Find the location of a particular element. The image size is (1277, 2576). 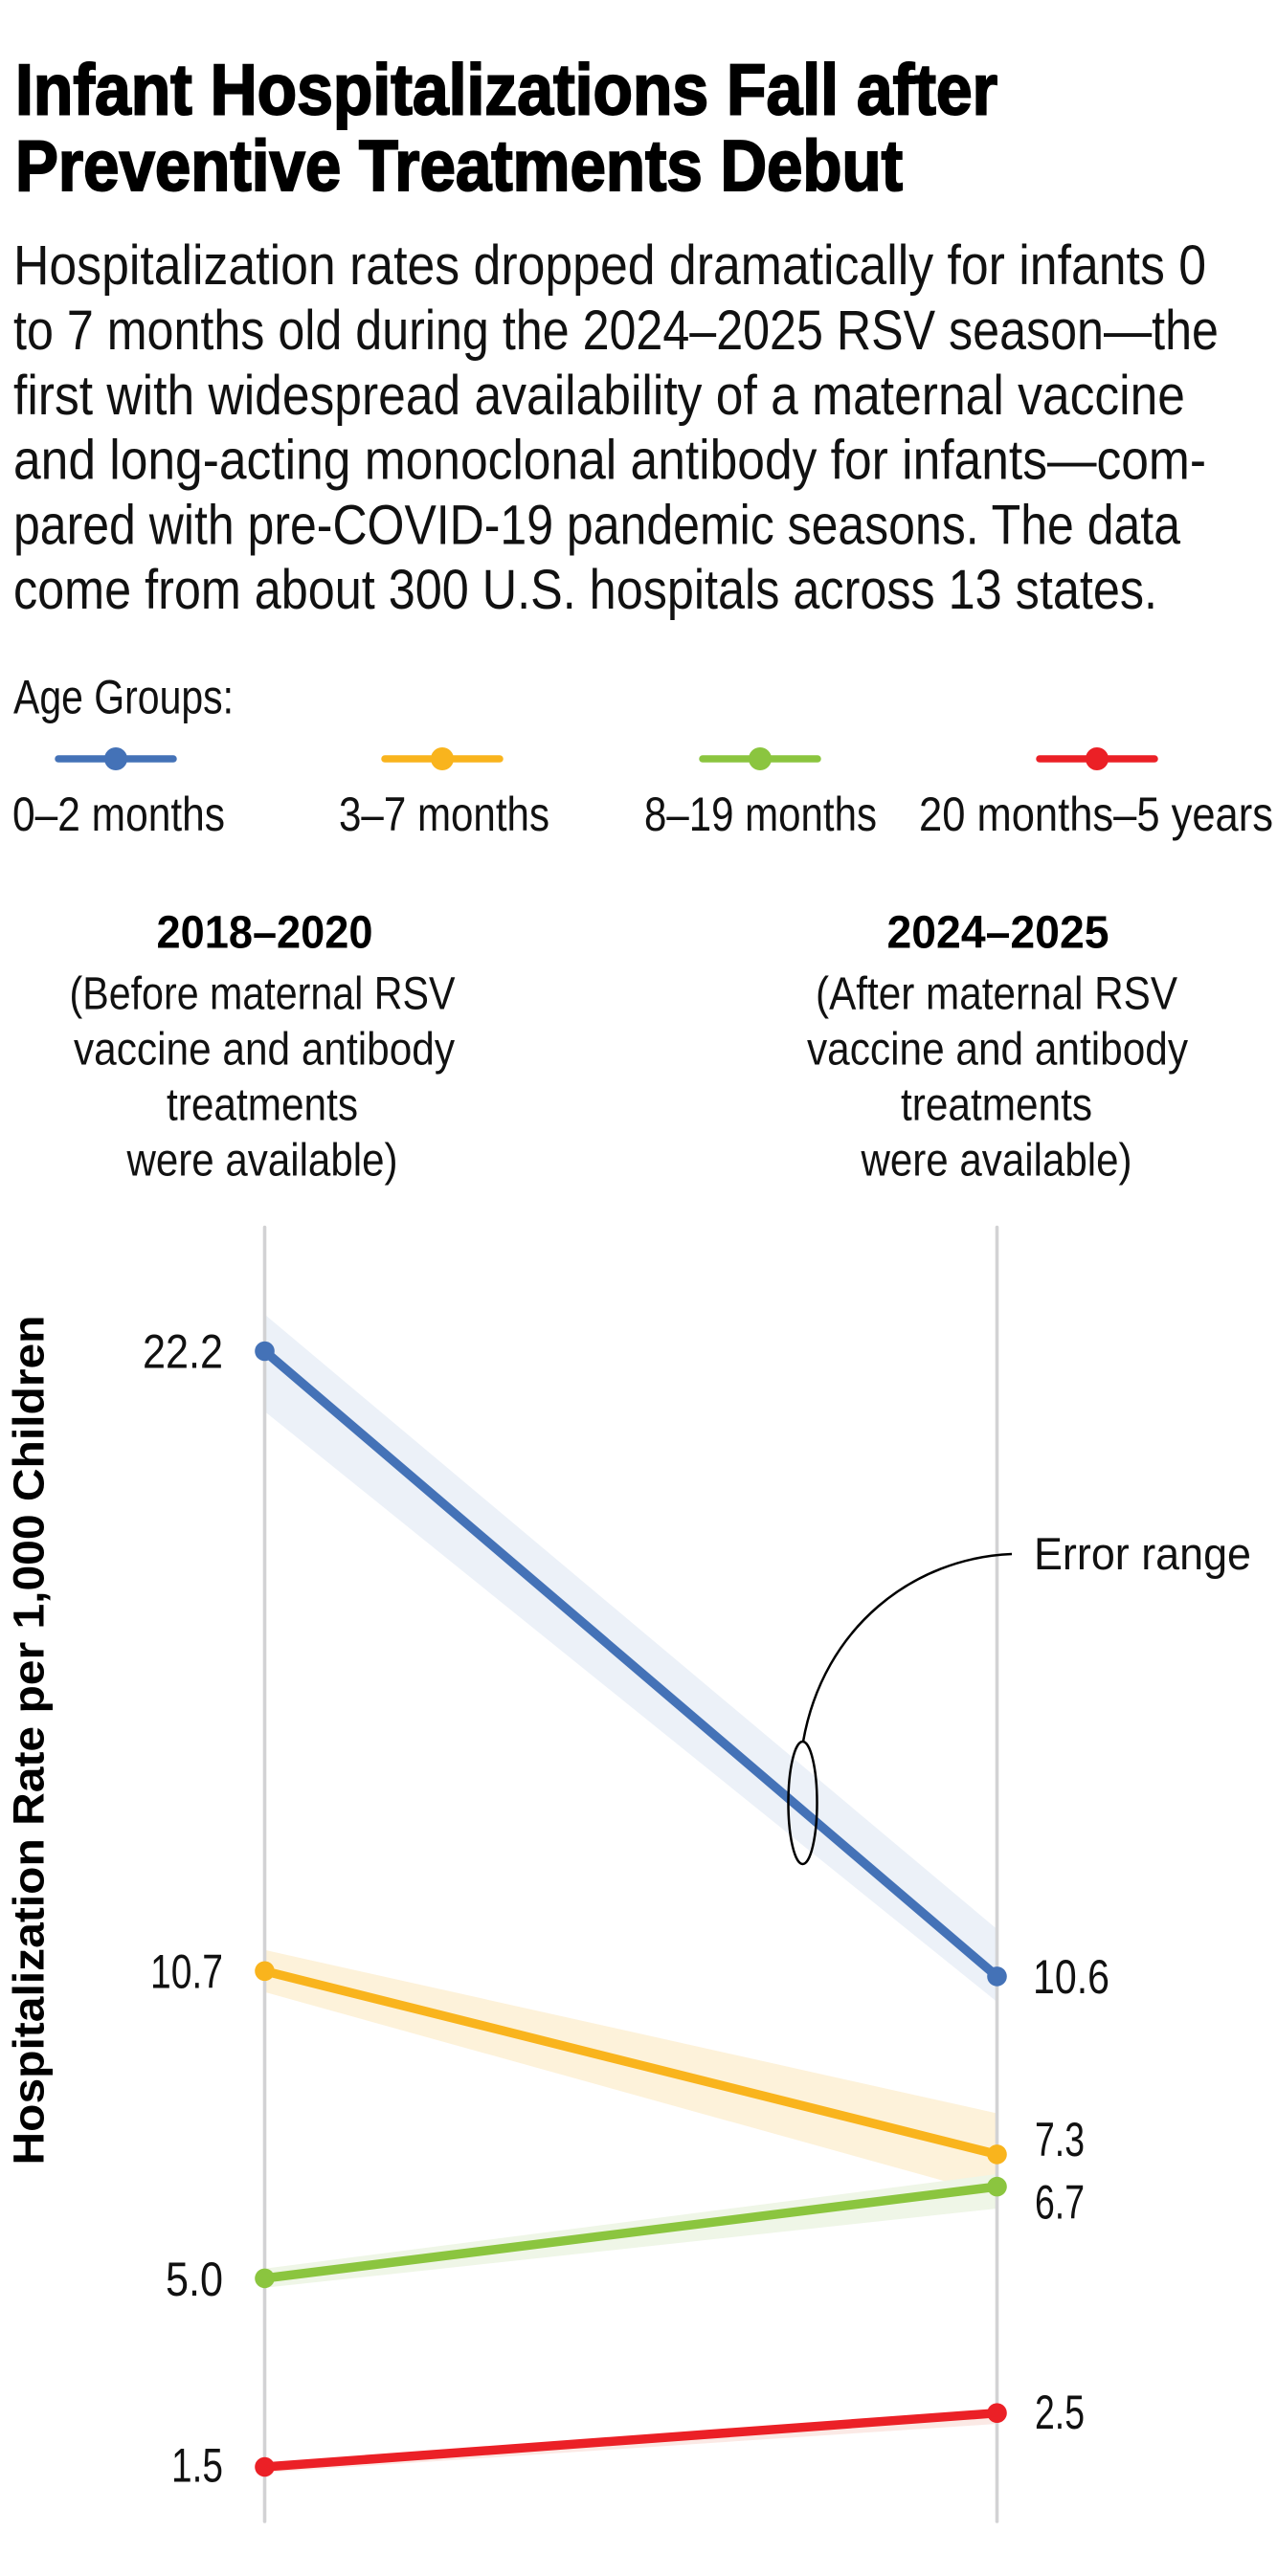

svg-text: 2024–2025 is located at coordinates (998, 932).